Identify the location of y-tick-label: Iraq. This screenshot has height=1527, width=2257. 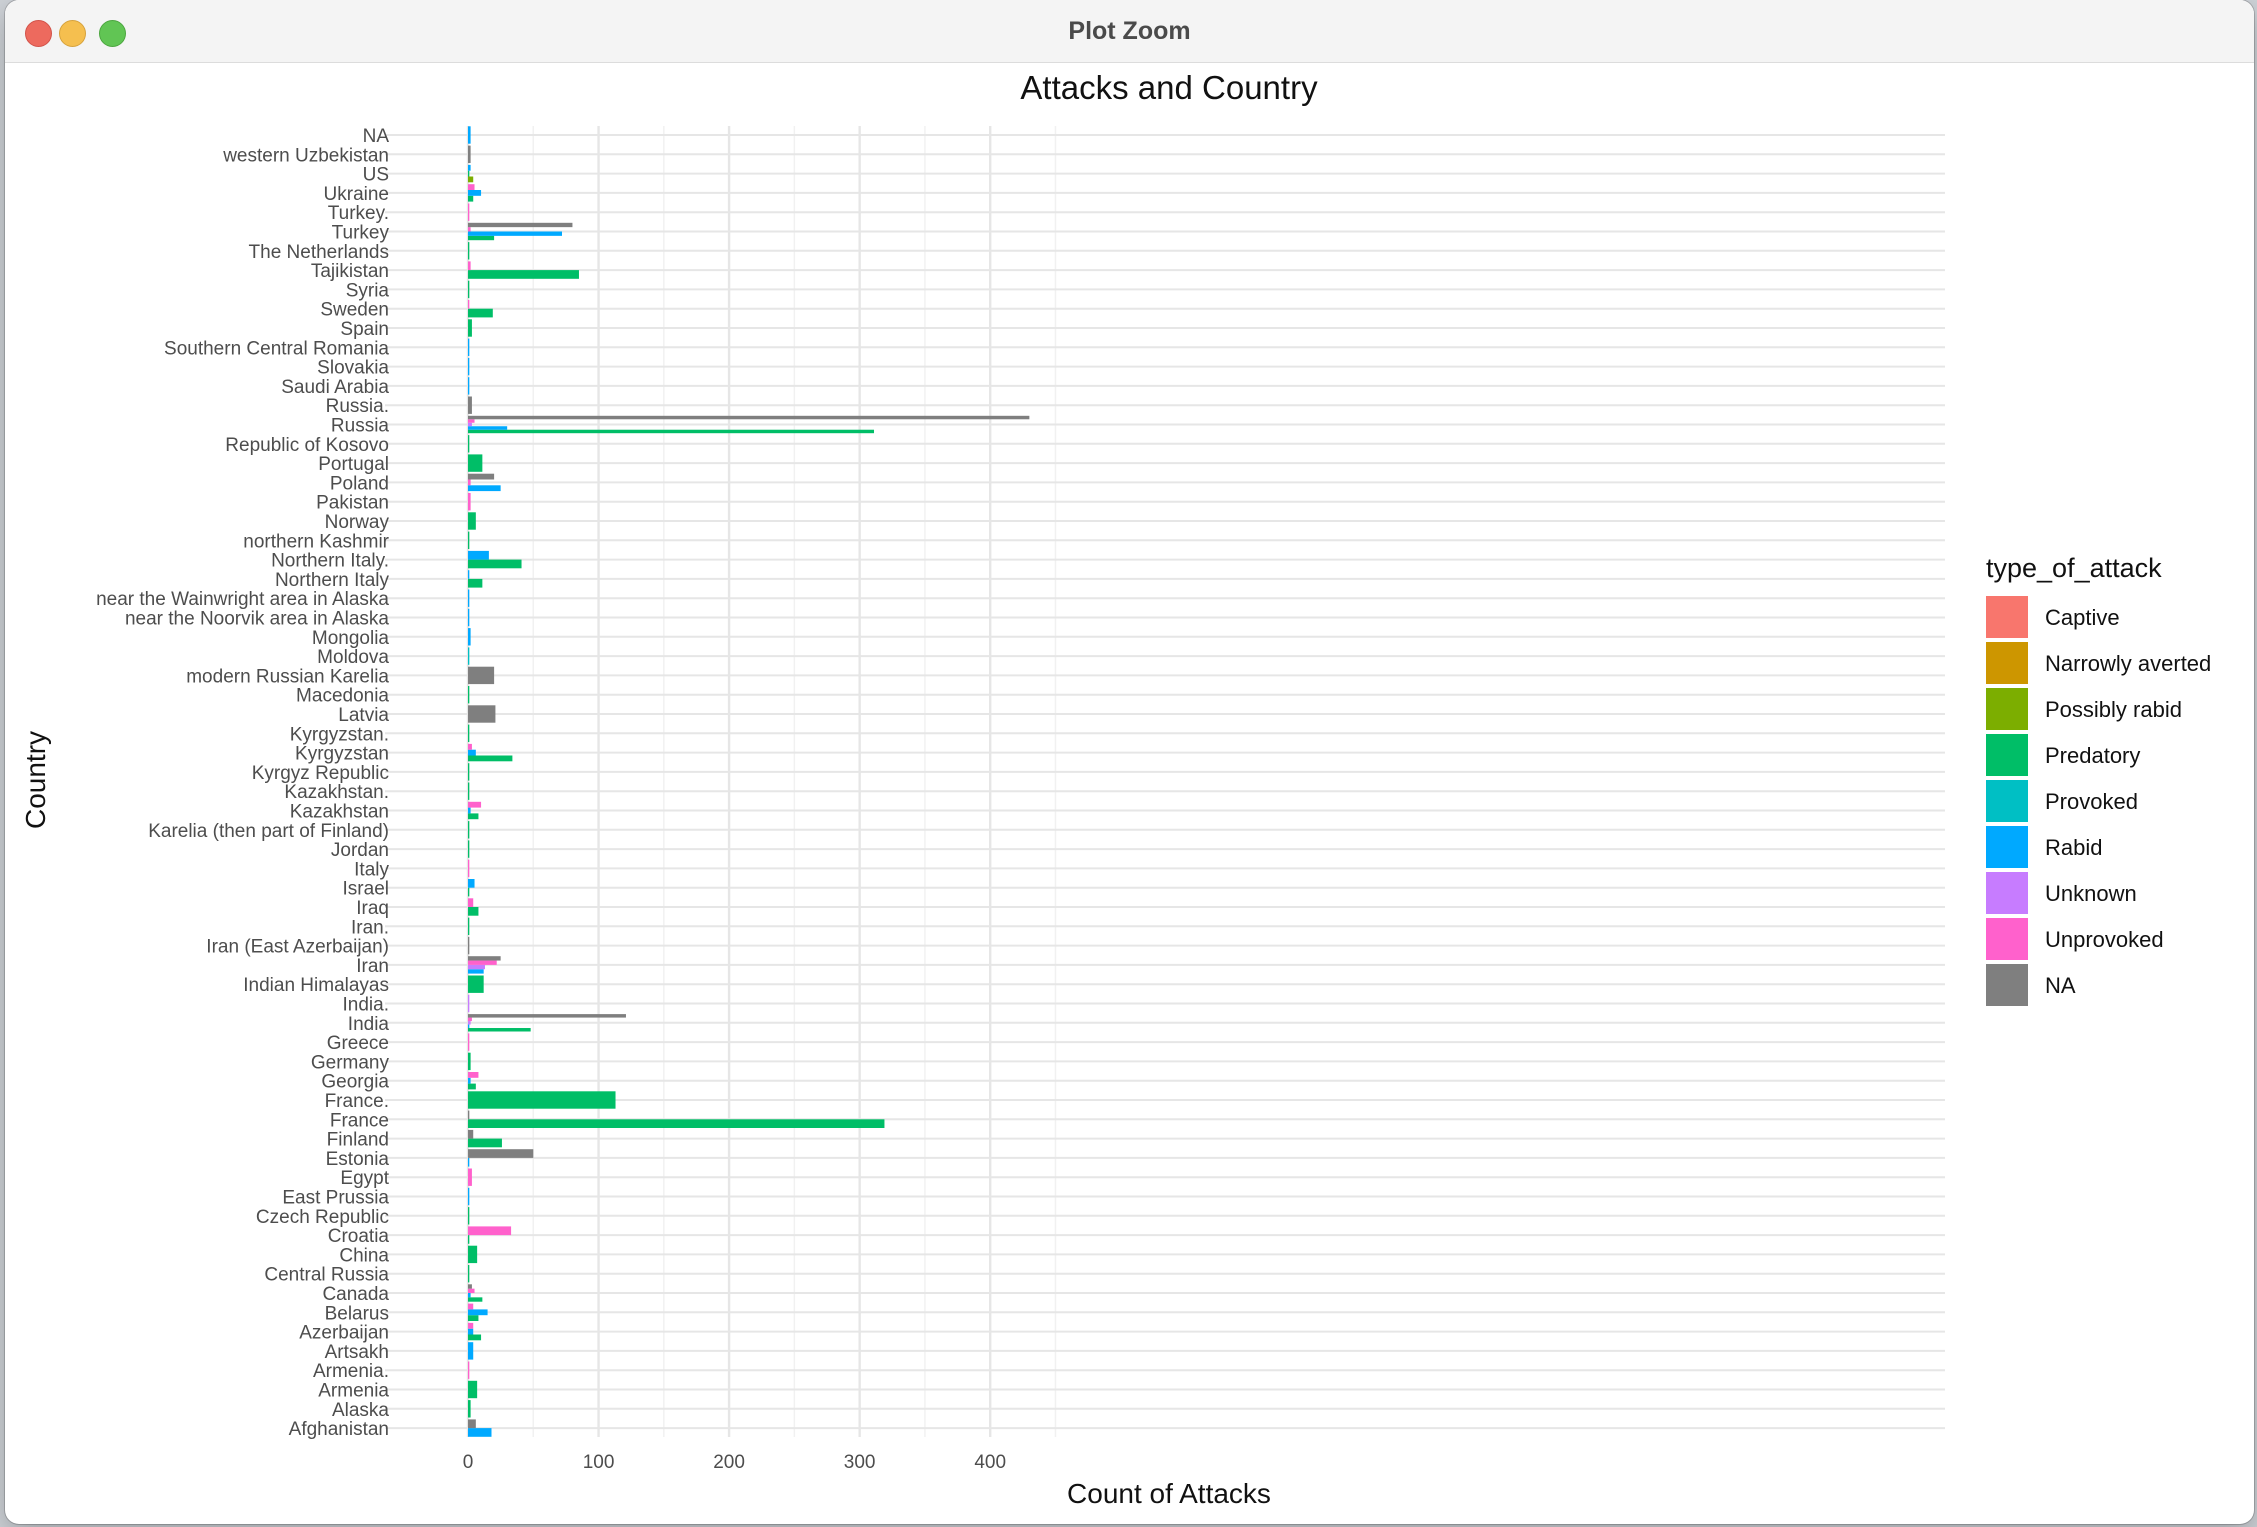
(372, 908).